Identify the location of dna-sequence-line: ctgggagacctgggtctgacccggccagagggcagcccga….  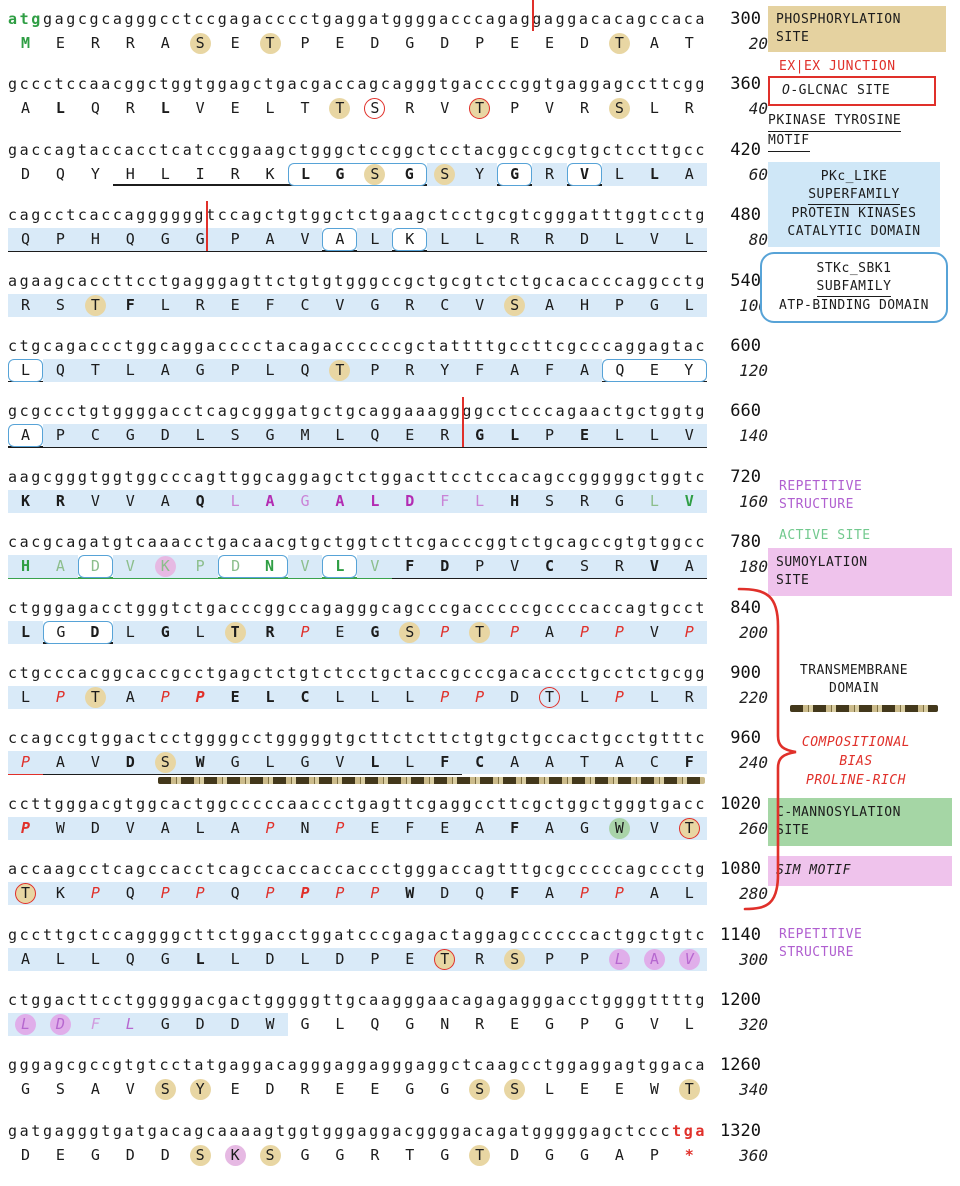
(358, 607).